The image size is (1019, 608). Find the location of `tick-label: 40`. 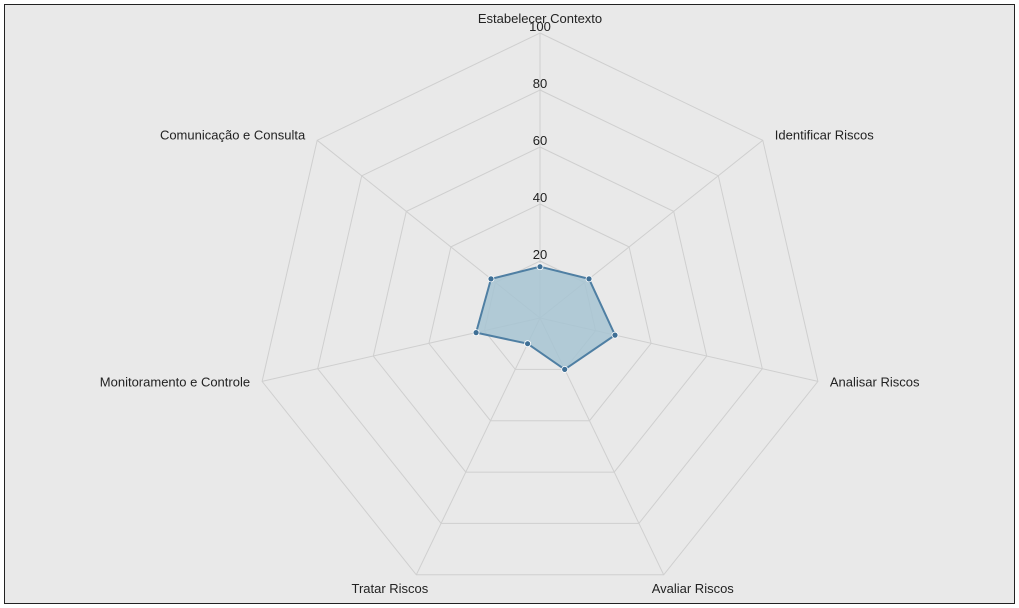

tick-label: 40 is located at coordinates (540, 197).